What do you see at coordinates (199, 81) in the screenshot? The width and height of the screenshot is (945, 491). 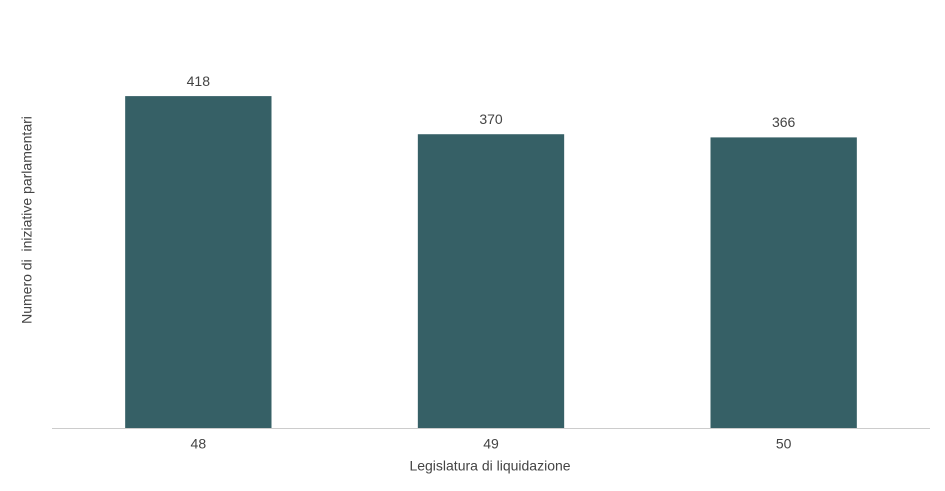 I see `data-label: 418` at bounding box center [199, 81].